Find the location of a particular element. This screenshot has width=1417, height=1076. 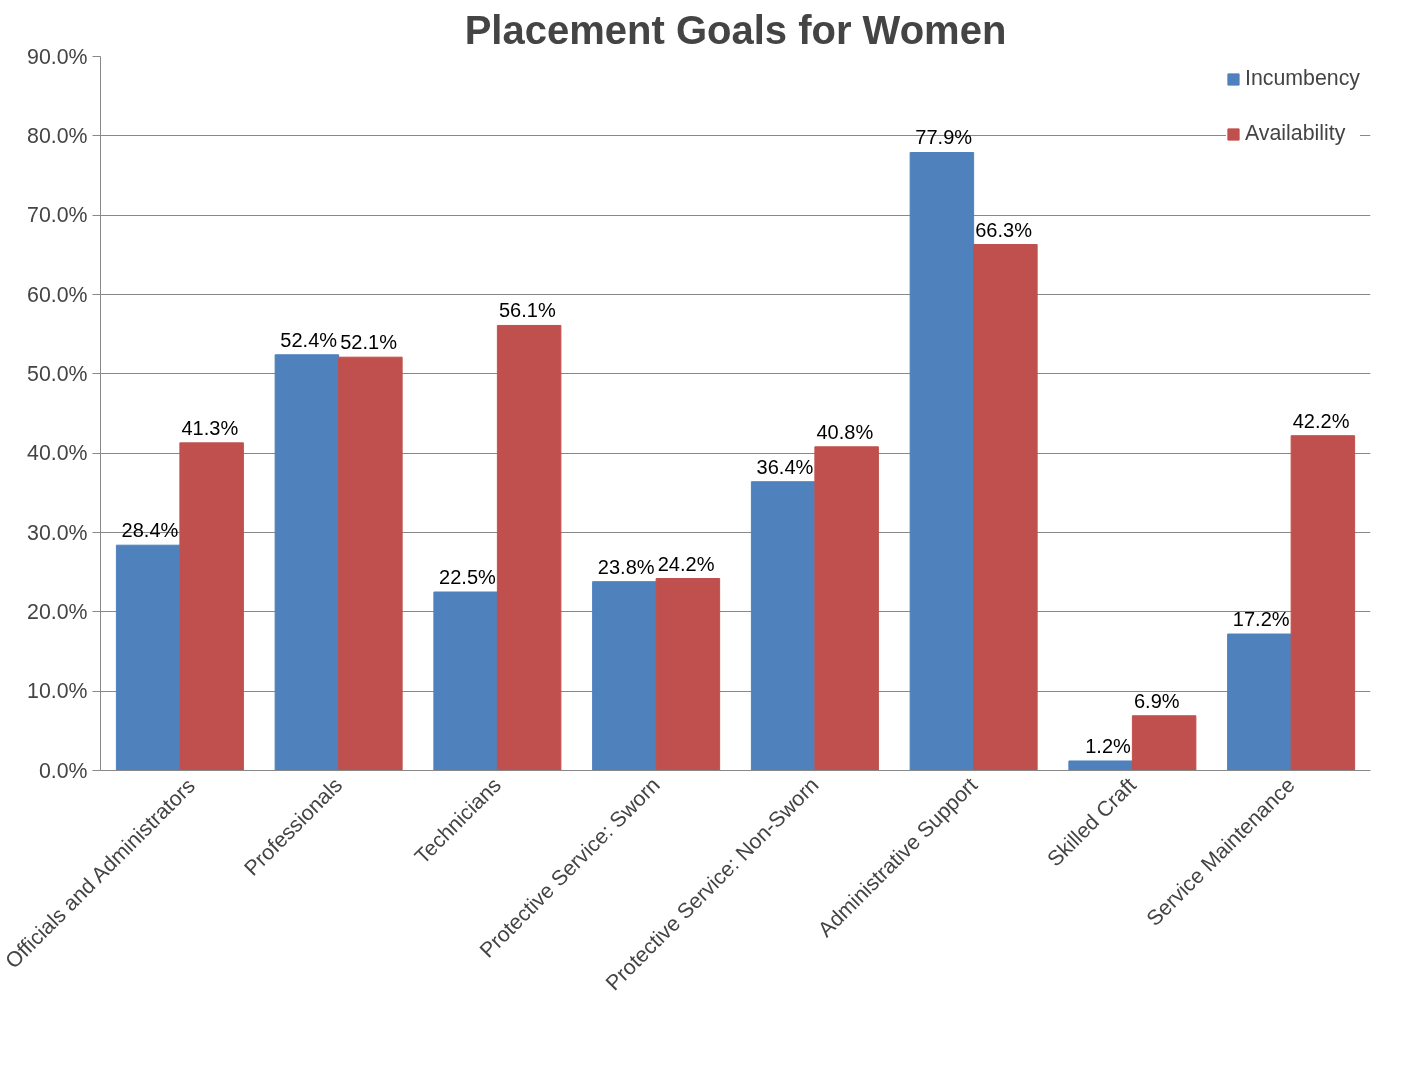

y-tick-label: 90.0% is located at coordinates (57, 56).